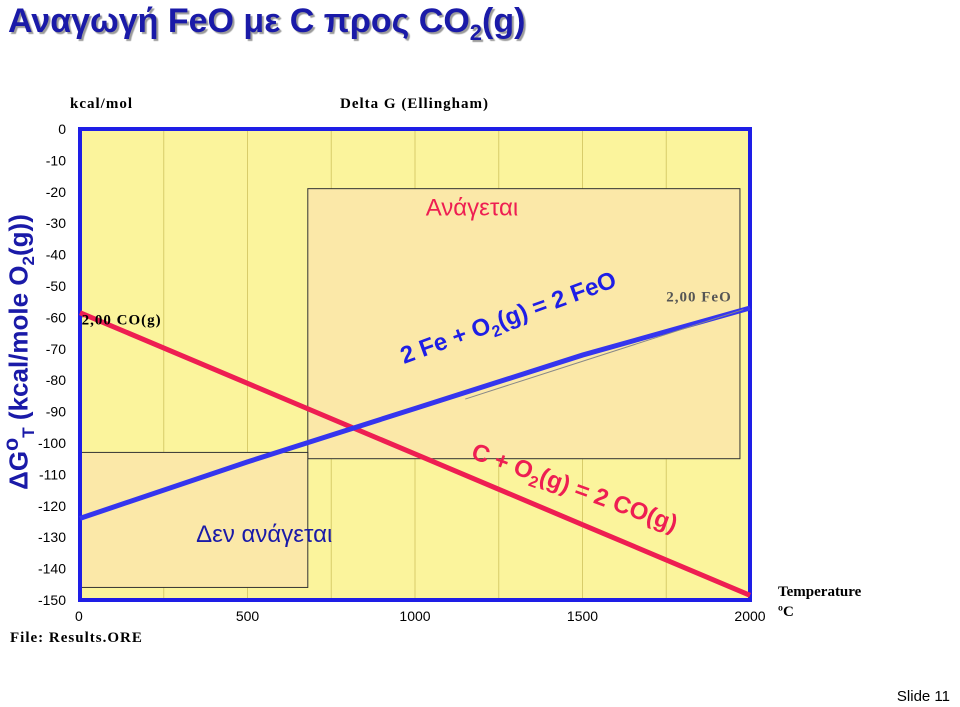 This screenshot has width=960, height=707. What do you see at coordinates (749, 616) in the screenshot?
I see `x-tick-label: 2000` at bounding box center [749, 616].